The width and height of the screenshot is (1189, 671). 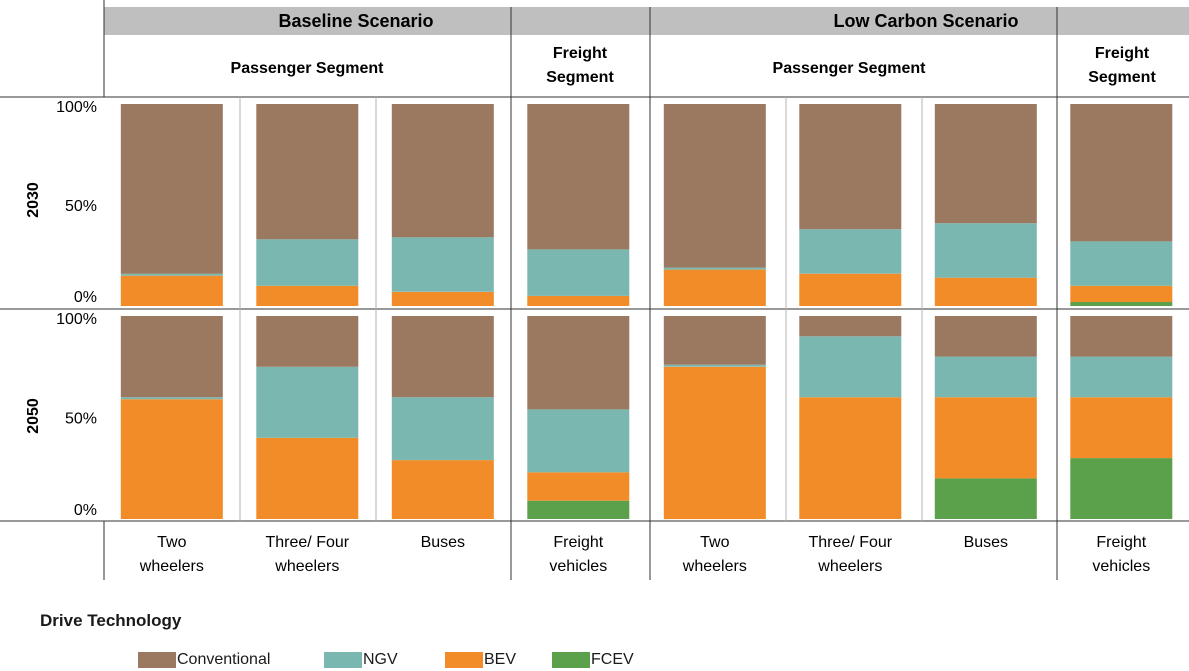 What do you see at coordinates (578, 441) in the screenshot?
I see `bar-segment-ngv-2050-col4` at bounding box center [578, 441].